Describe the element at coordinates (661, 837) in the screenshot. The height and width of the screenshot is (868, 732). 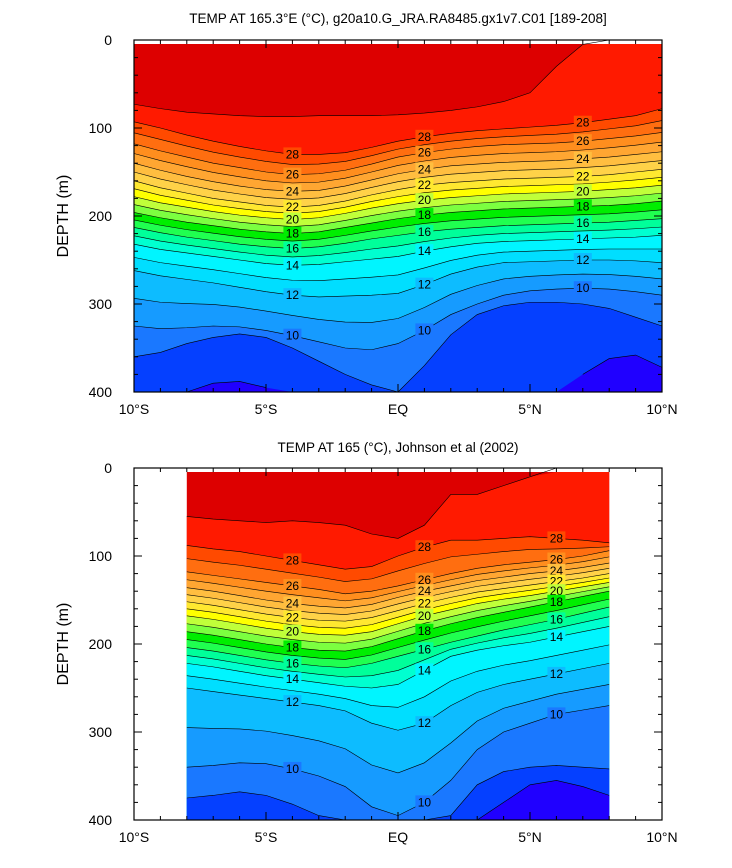
I see `x-tick-label: 10°N` at that location.